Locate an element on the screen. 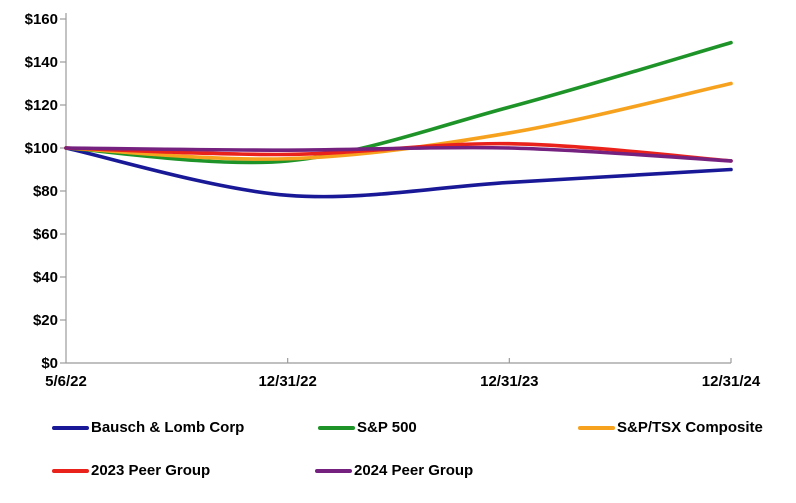 The image size is (796, 503). y-tick-label: $40 is located at coordinates (45, 277).